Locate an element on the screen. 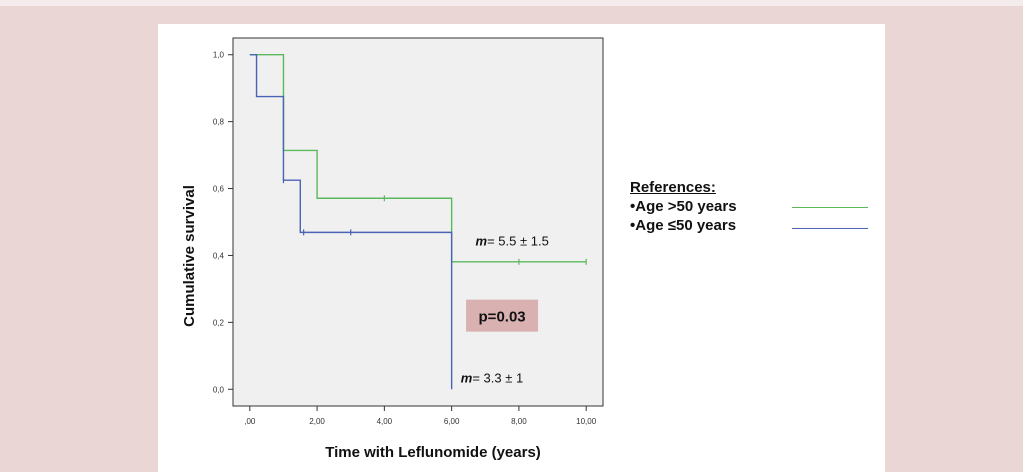 This screenshot has width=1023, height=472. legend-item-age-over-50: •Age >50 years is located at coordinates (749, 206).